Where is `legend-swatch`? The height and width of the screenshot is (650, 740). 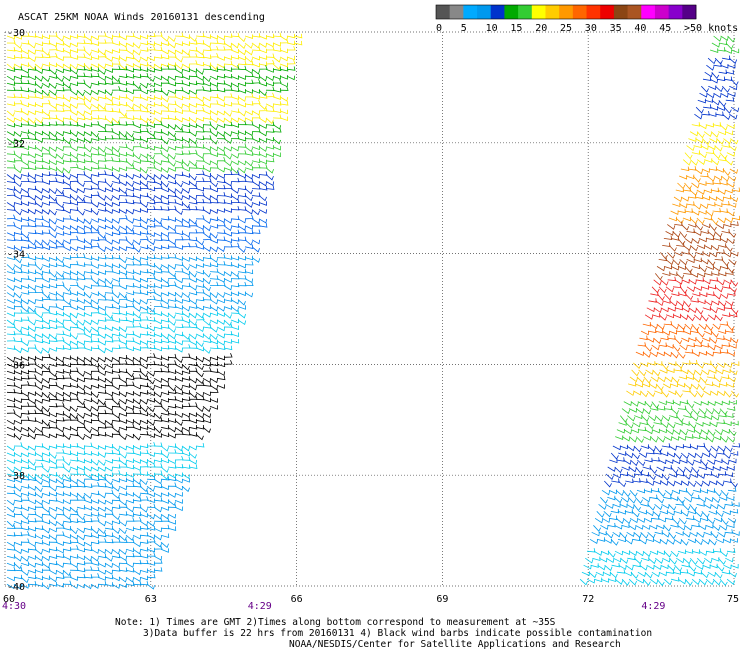
legend-swatch is located at coordinates (594, 12).